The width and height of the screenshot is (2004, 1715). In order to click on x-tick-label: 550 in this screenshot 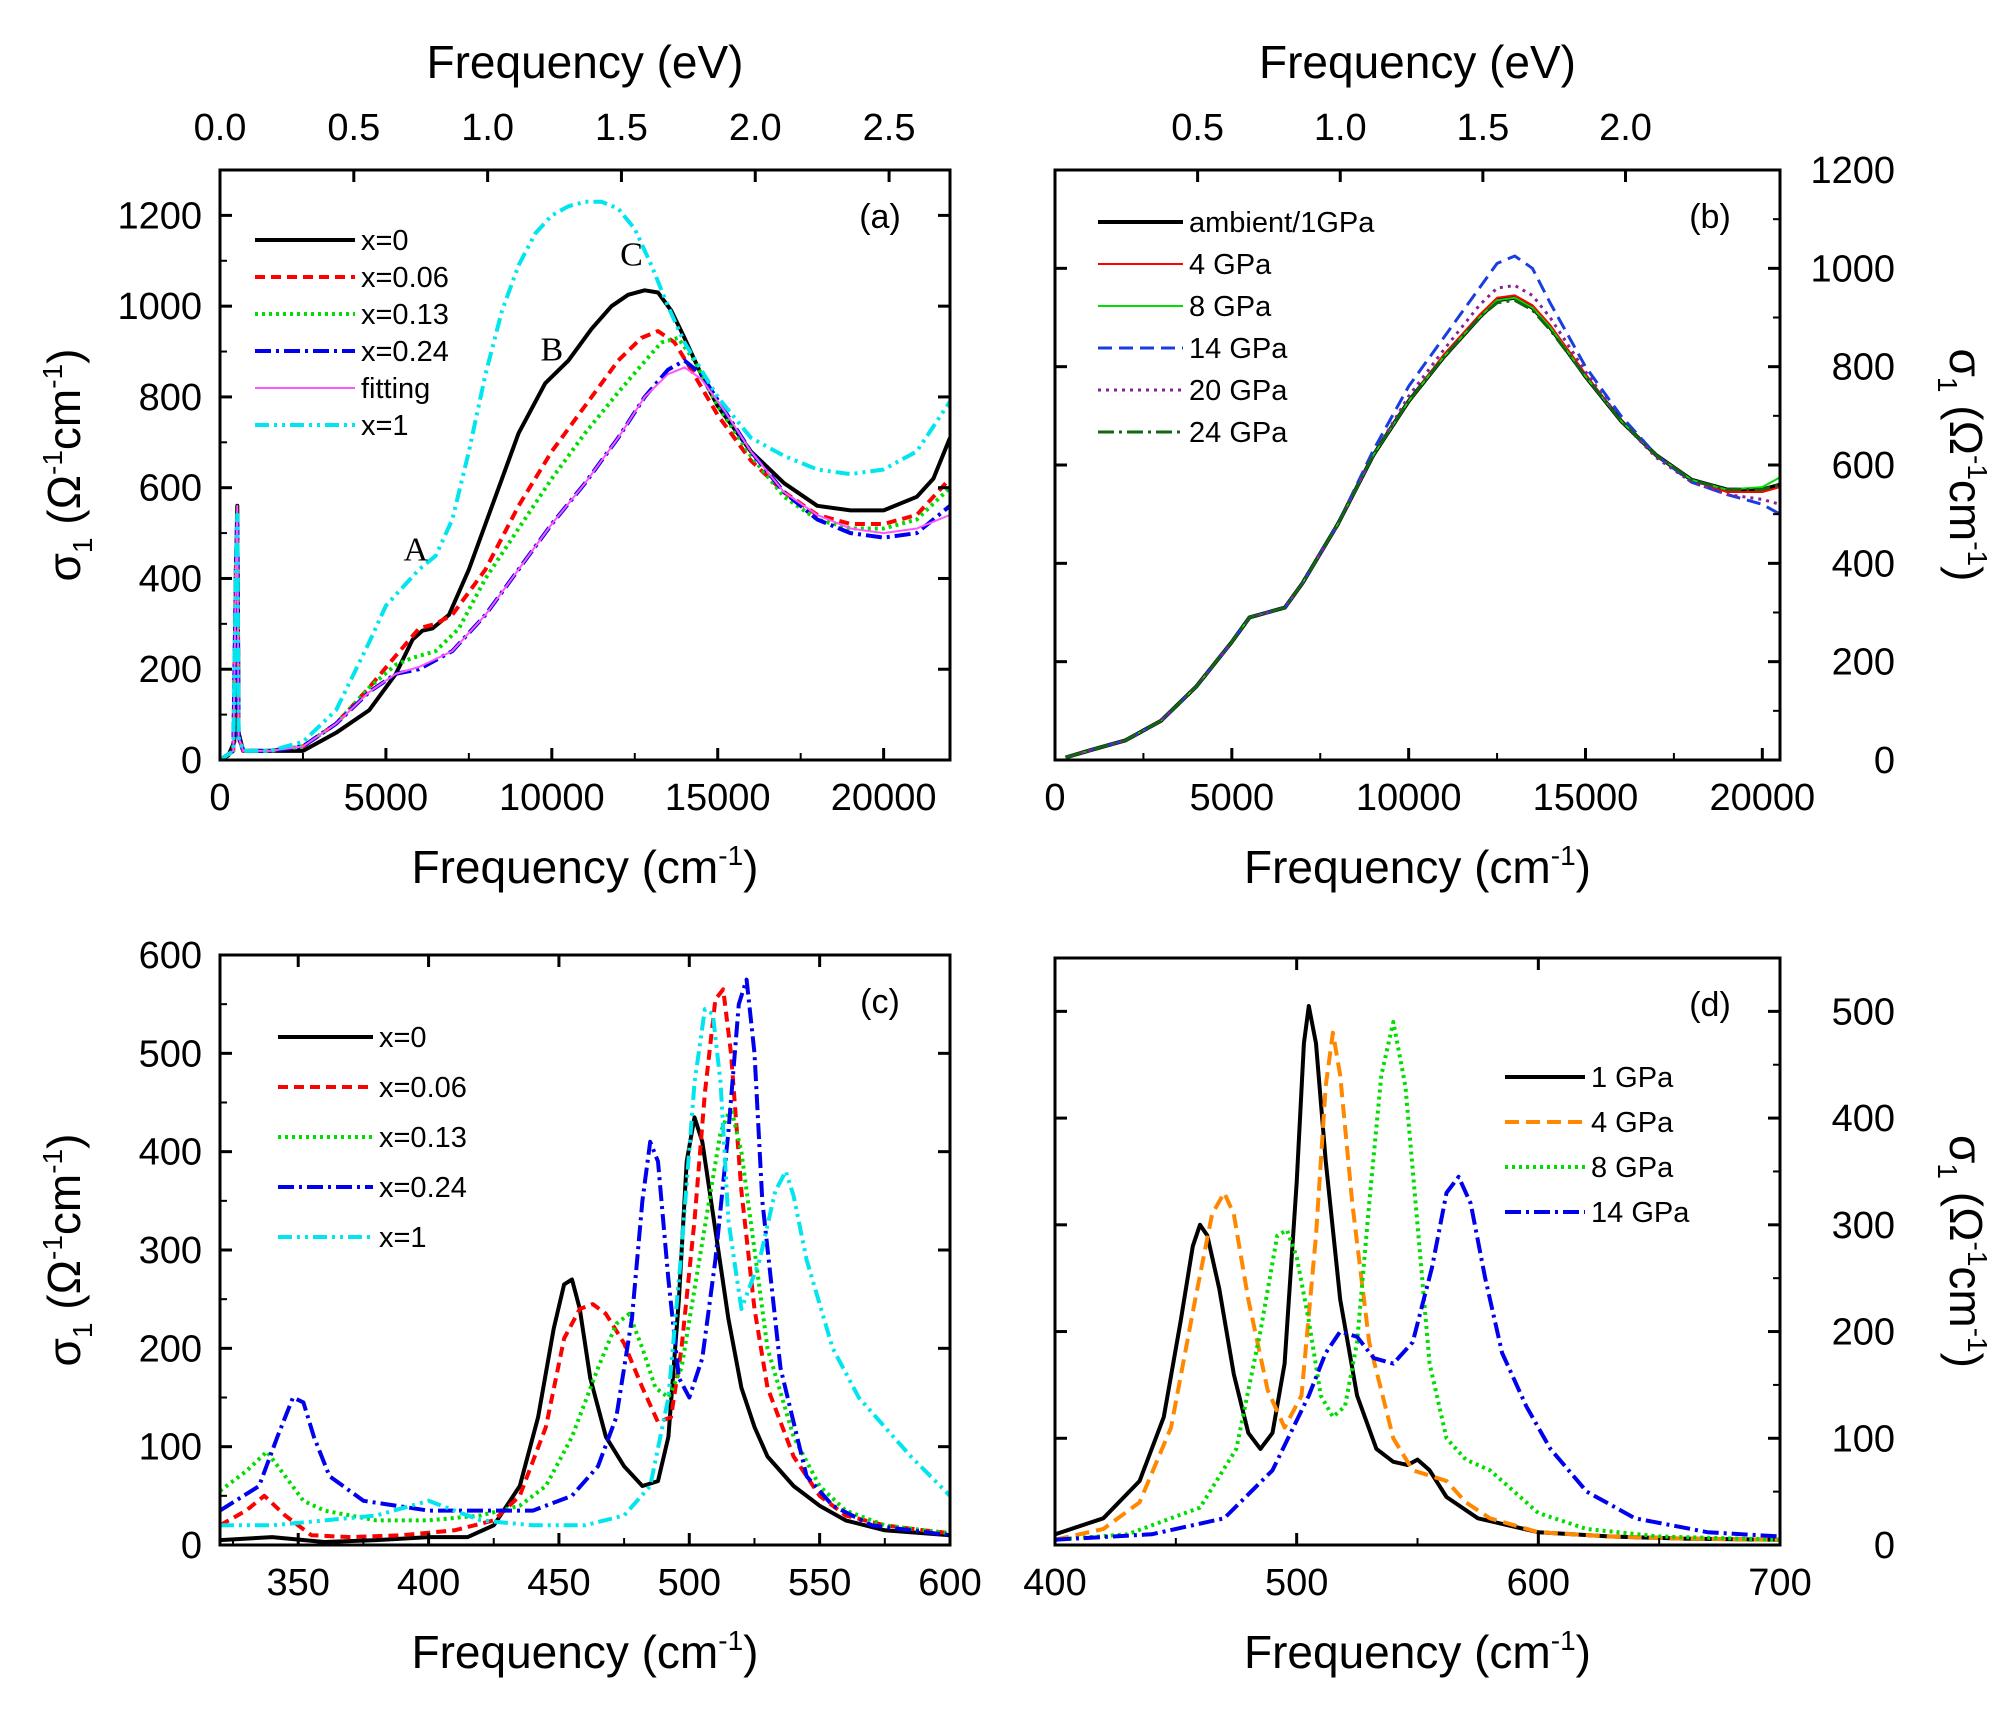, I will do `click(819, 1583)`.